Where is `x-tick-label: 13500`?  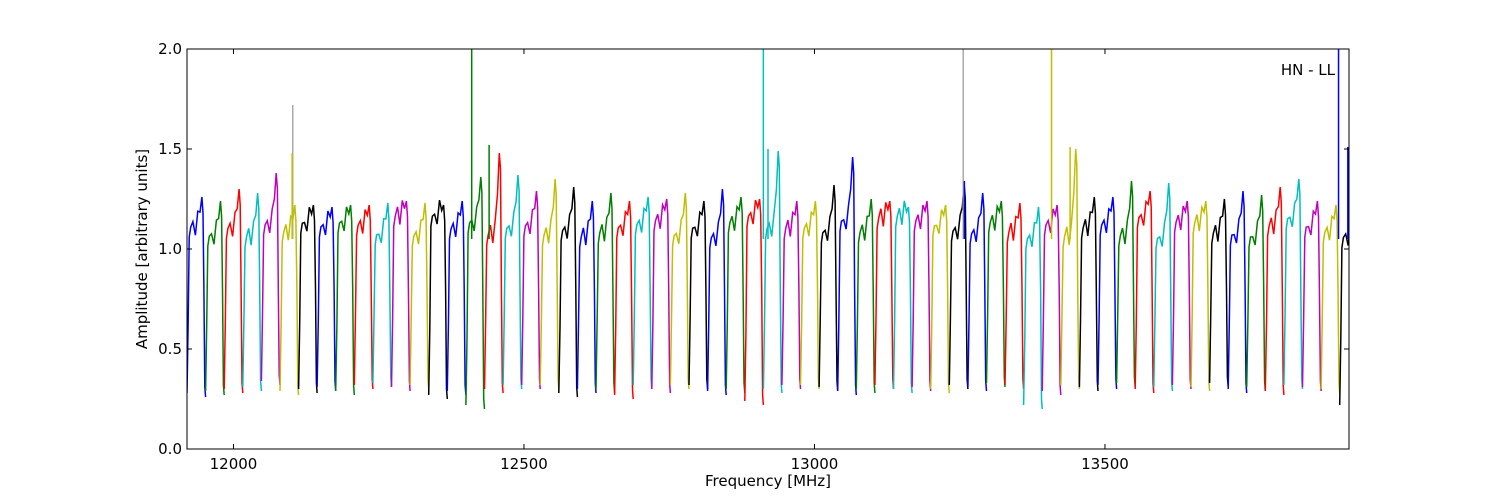 x-tick-label: 13500 is located at coordinates (1105, 464).